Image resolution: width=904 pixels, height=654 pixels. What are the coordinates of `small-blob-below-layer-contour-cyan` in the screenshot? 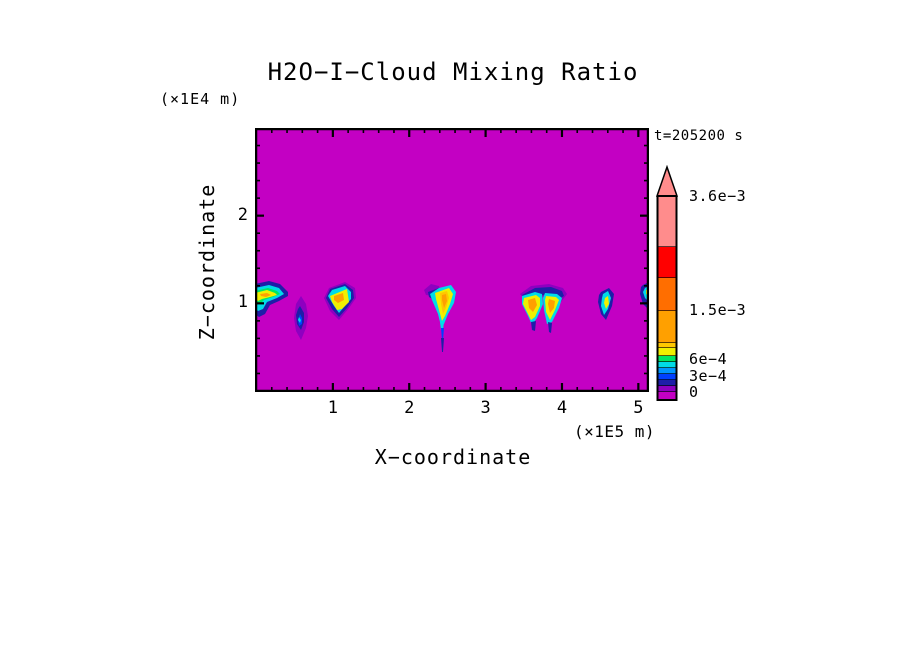 It's located at (299, 320).